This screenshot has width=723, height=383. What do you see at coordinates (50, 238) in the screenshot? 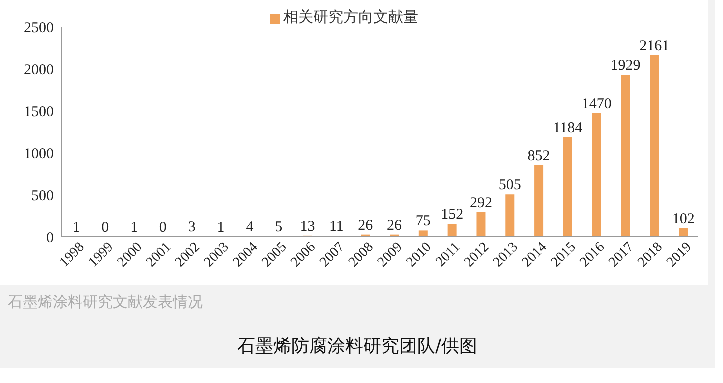
I see `y-tick-label: 0` at bounding box center [50, 238].